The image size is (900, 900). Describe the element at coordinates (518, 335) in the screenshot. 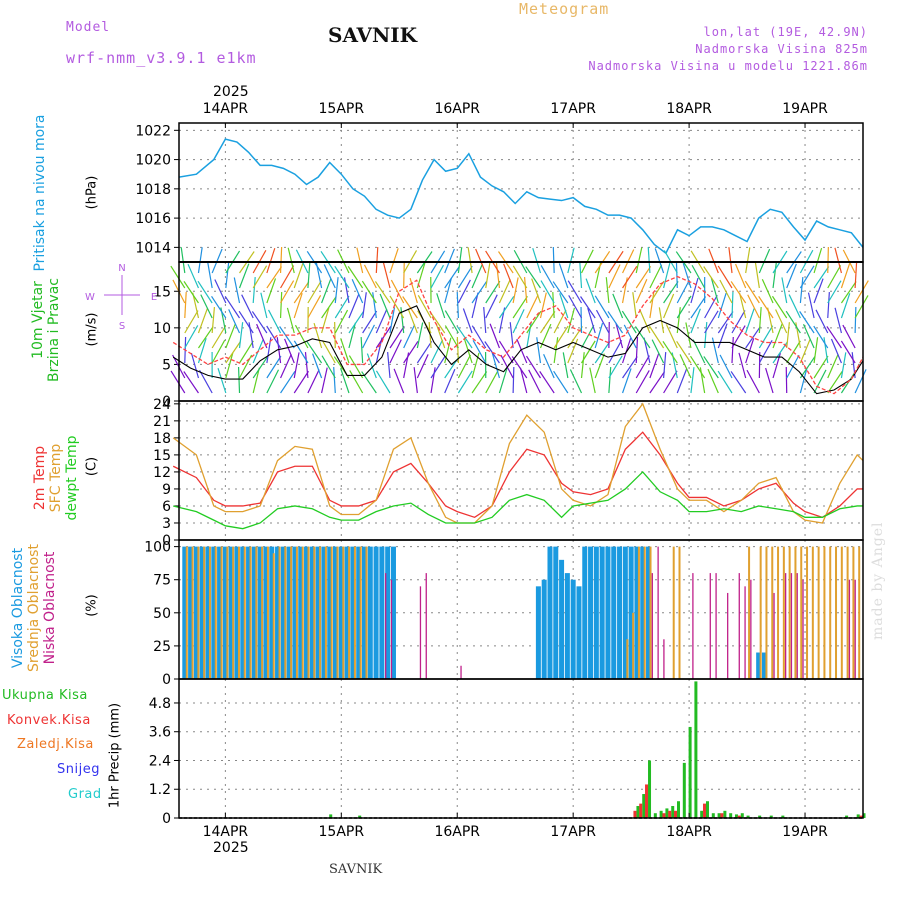

I see `wind-gust-line` at that location.